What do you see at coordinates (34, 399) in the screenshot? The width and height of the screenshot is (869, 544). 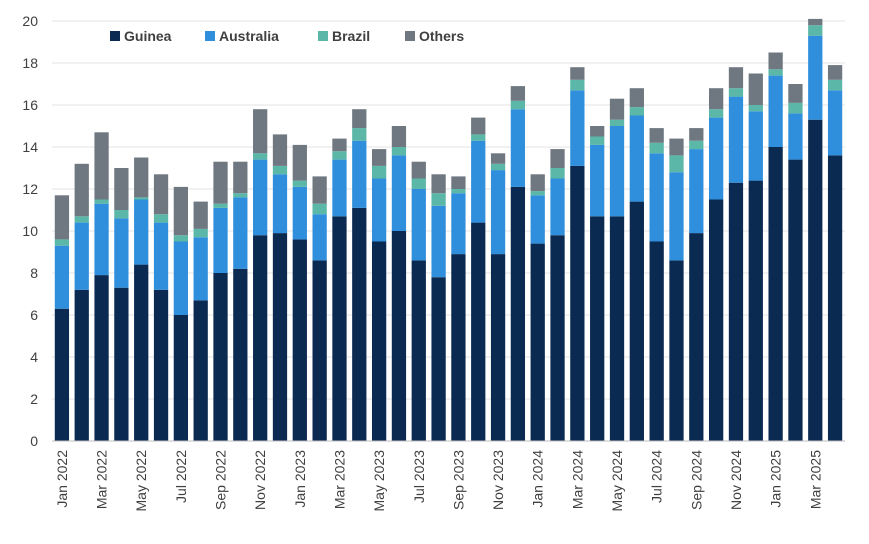 I see `y-tick-label: 2` at bounding box center [34, 399].